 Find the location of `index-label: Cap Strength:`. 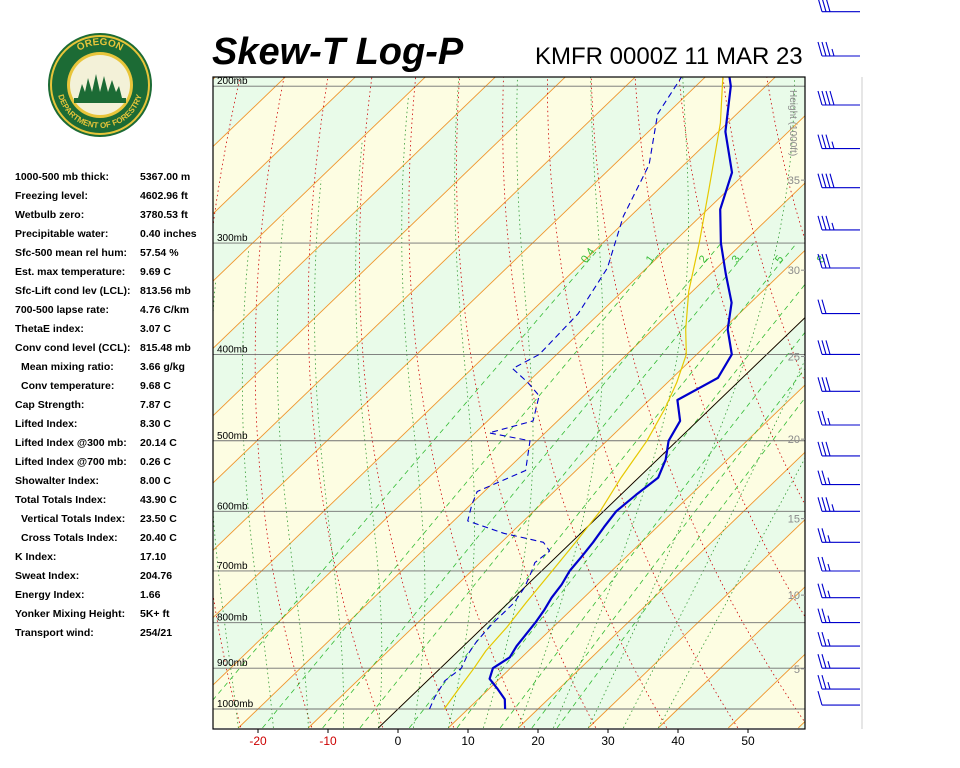

index-label: Cap Strength: is located at coordinates (50, 405).